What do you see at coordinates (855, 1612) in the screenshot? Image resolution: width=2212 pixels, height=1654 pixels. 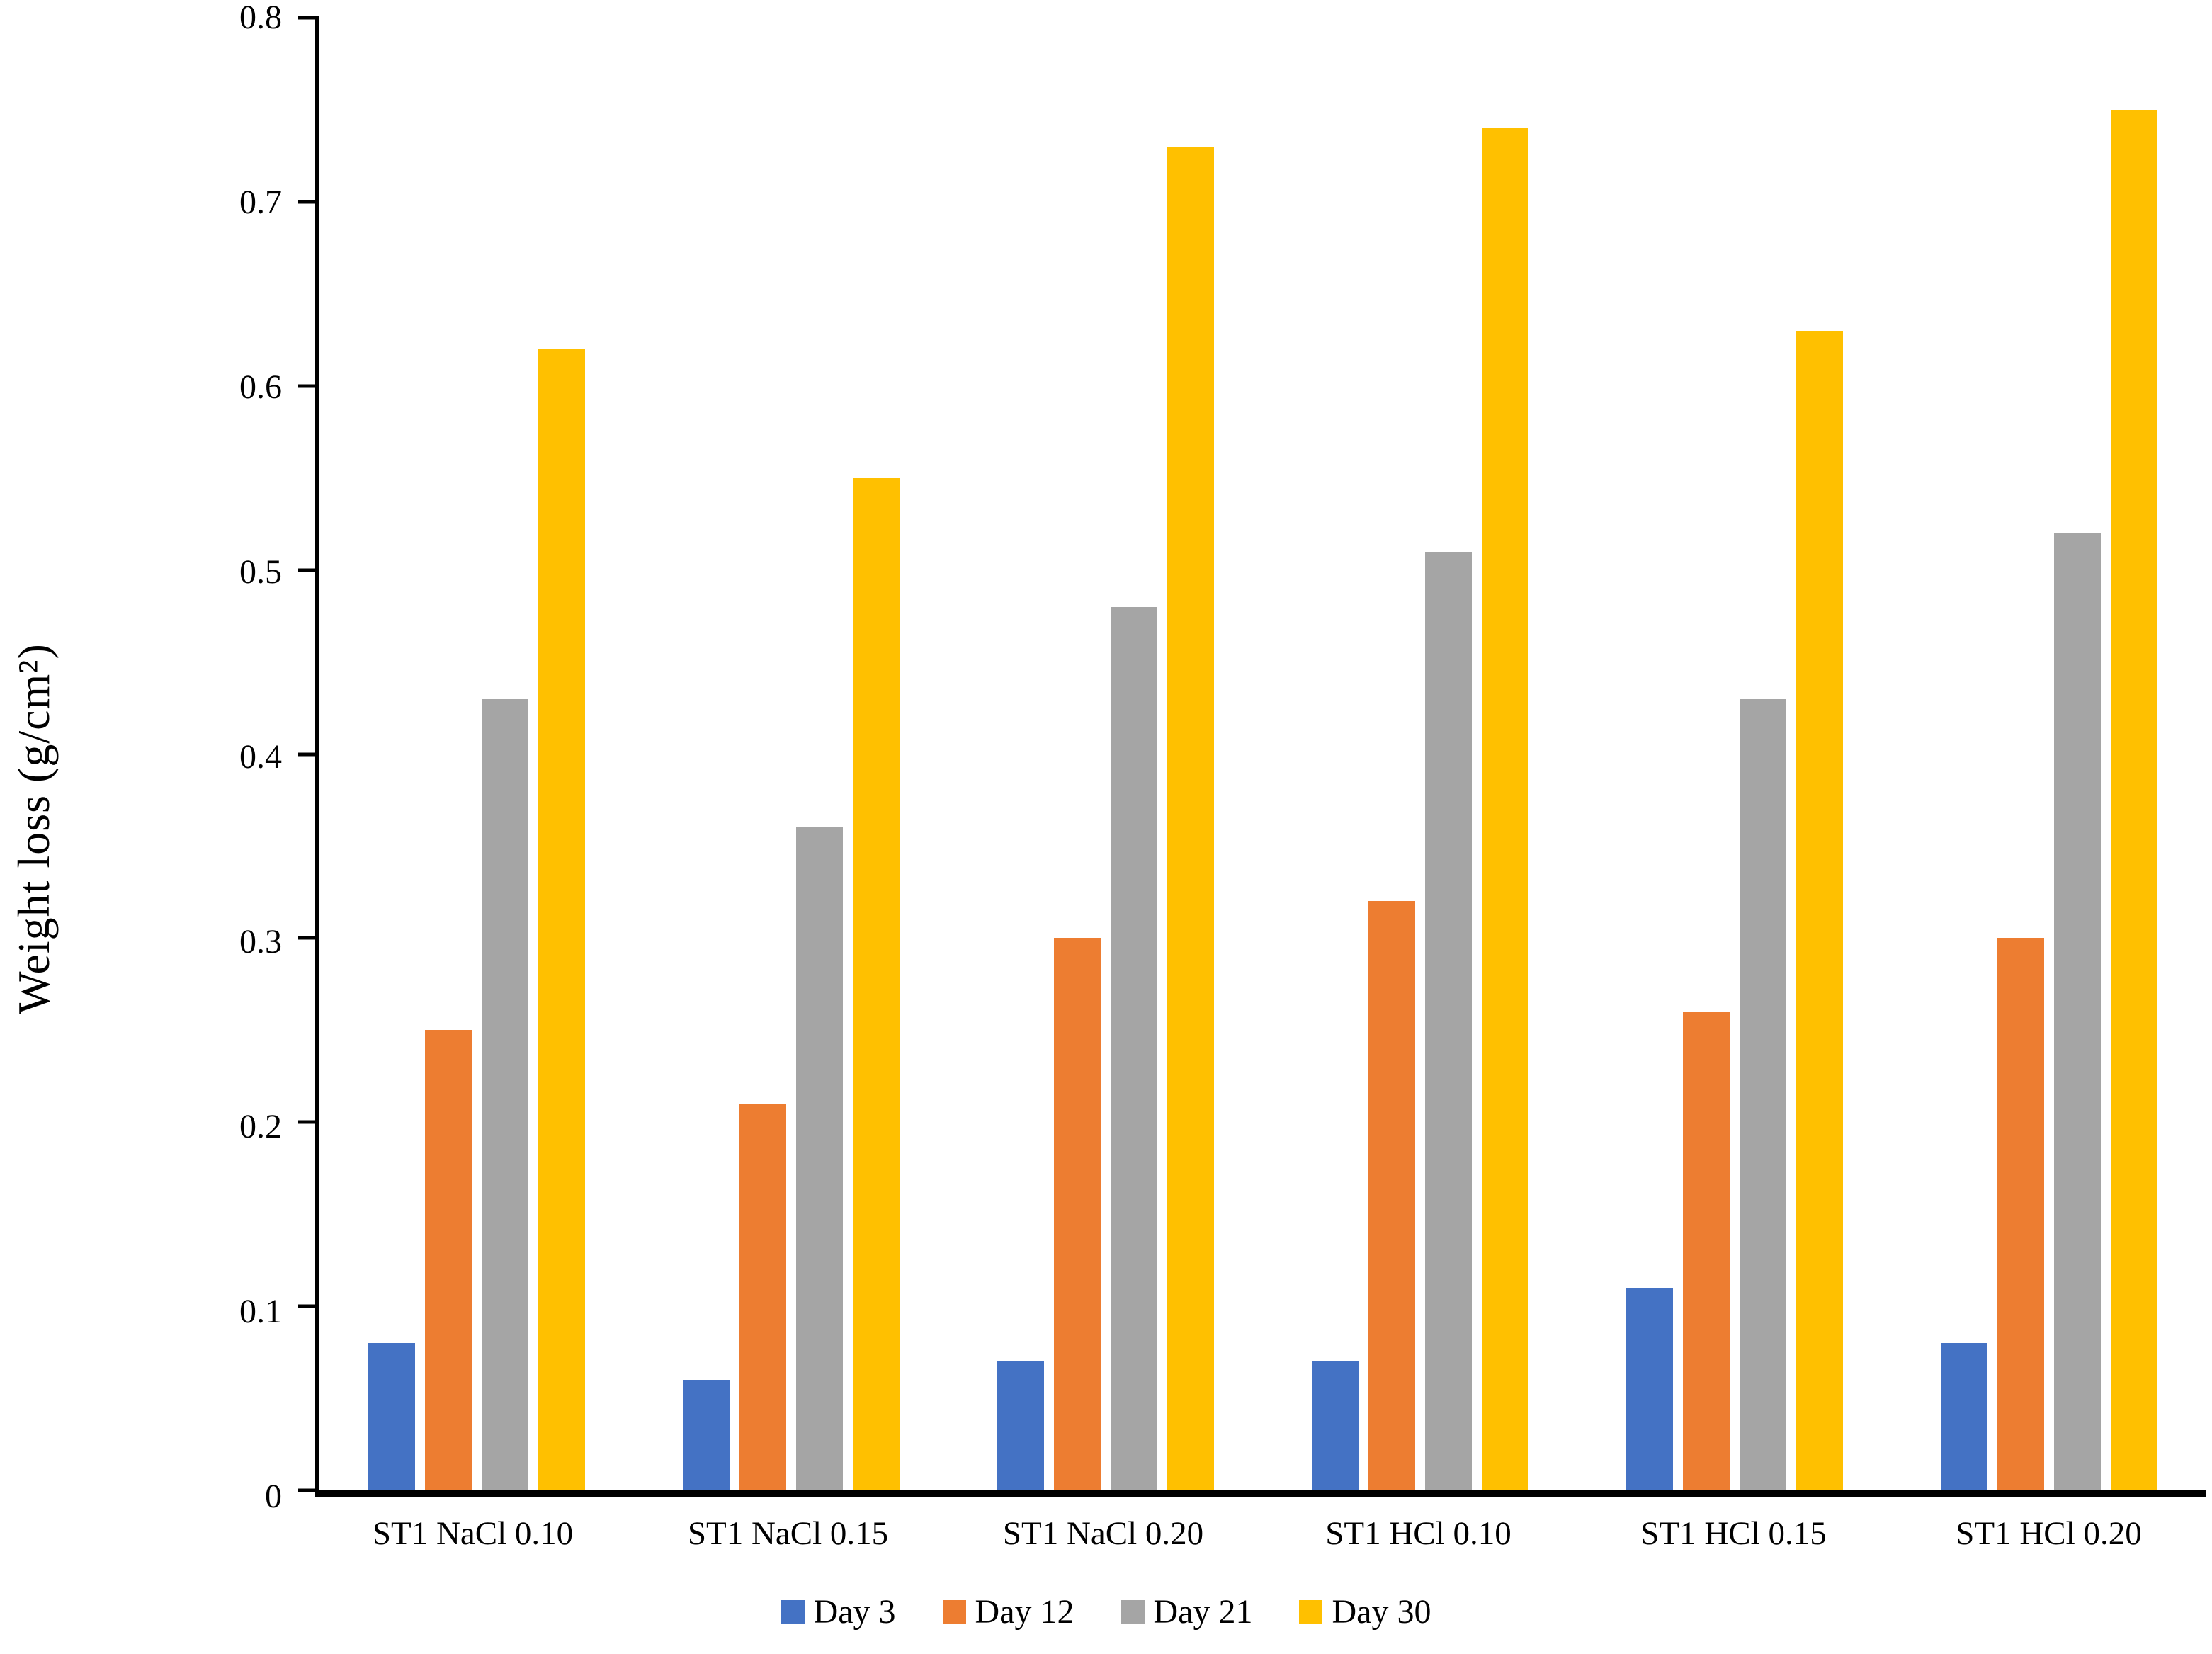 I see `legend-label: Day 3` at bounding box center [855, 1612].